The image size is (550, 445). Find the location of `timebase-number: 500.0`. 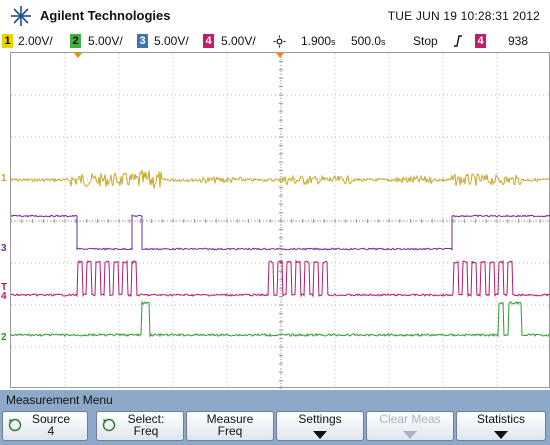

timebase-number: 500.0 is located at coordinates (366, 41).